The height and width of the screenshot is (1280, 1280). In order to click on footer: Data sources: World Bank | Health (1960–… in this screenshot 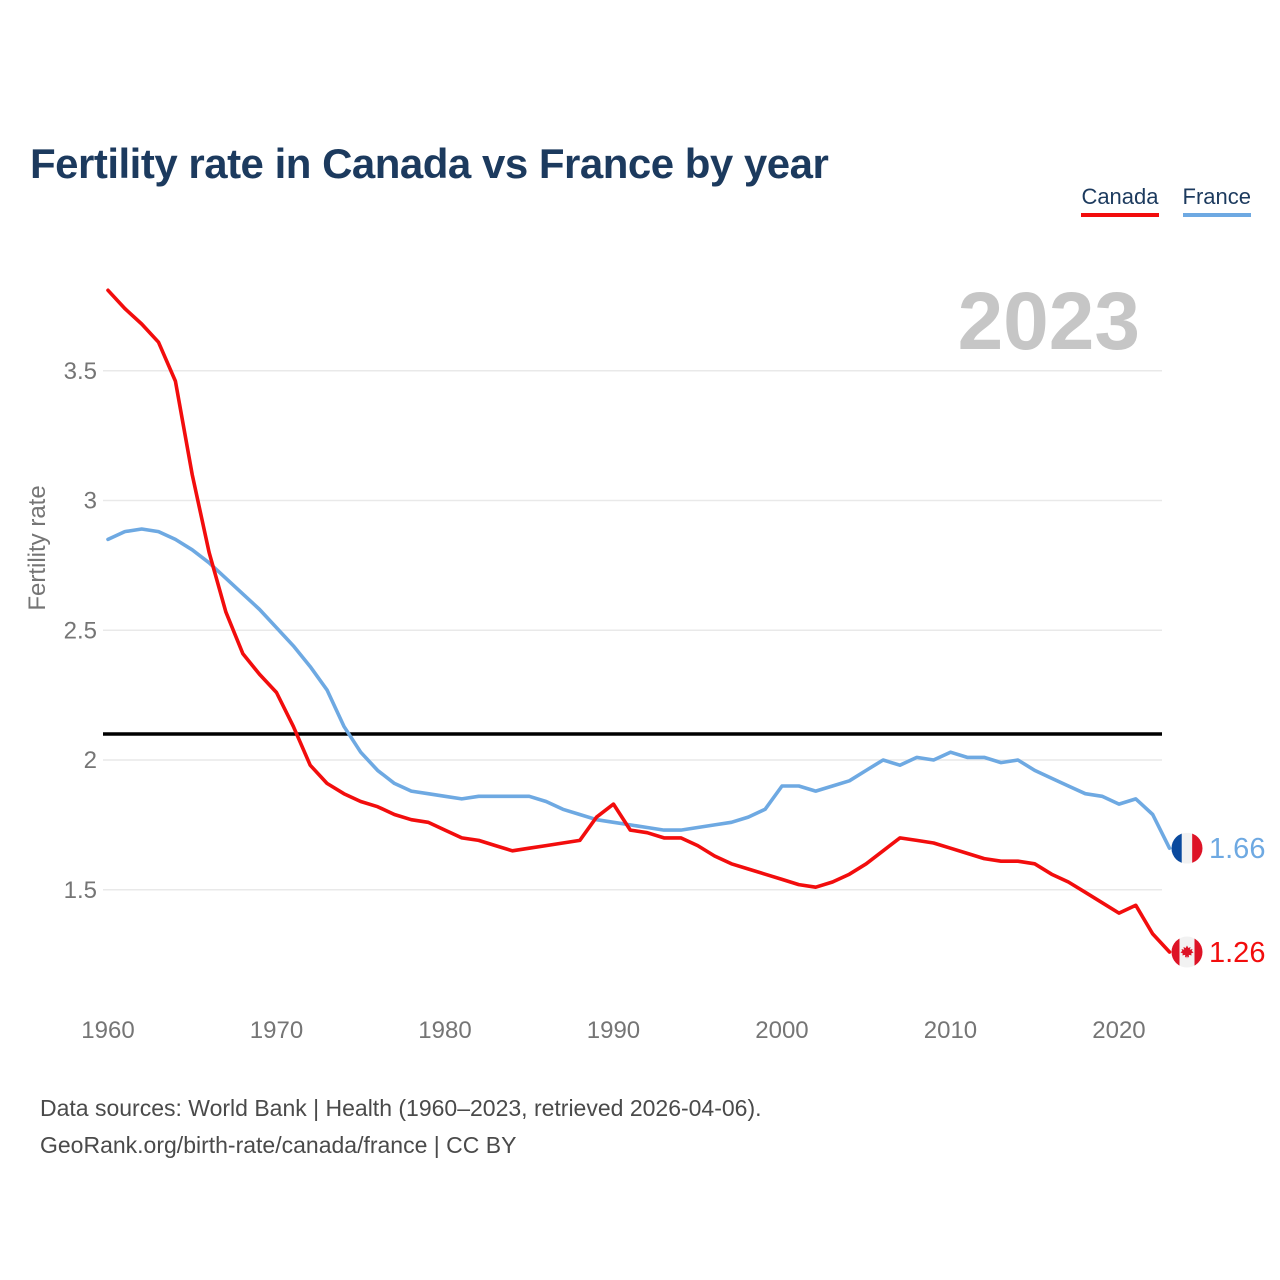, I will do `click(401, 1127)`.